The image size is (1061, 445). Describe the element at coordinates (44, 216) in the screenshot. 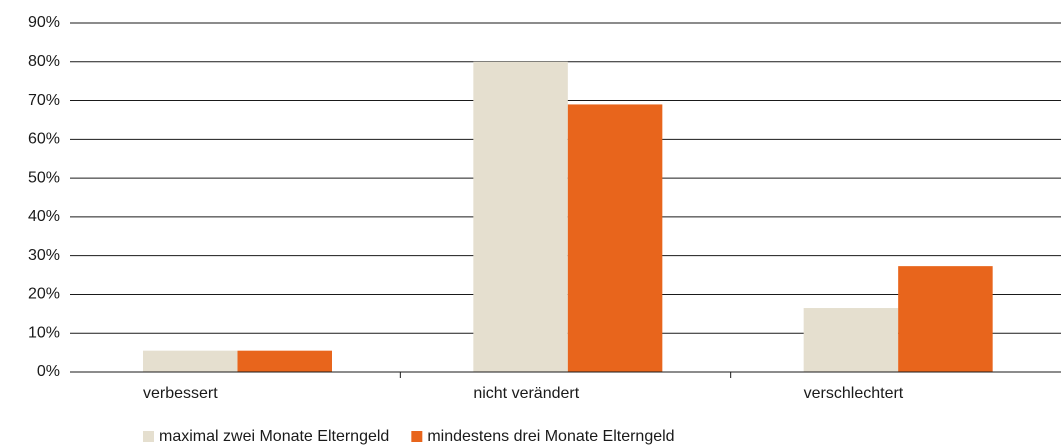

I see `y-tick-label: 40%` at that location.